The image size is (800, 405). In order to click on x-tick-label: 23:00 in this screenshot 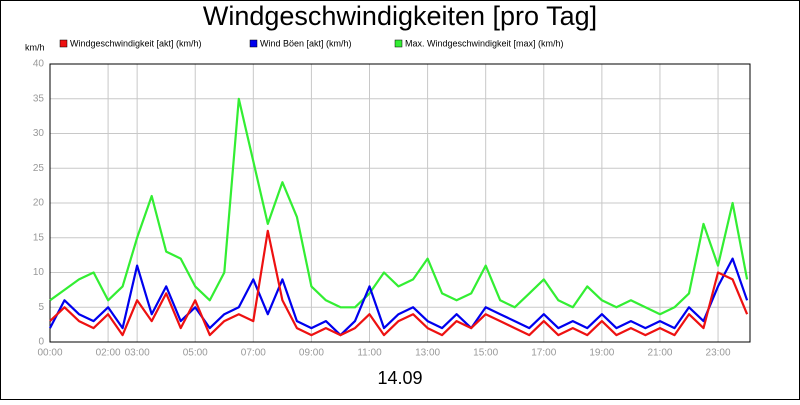, I will do `click(718, 353)`.